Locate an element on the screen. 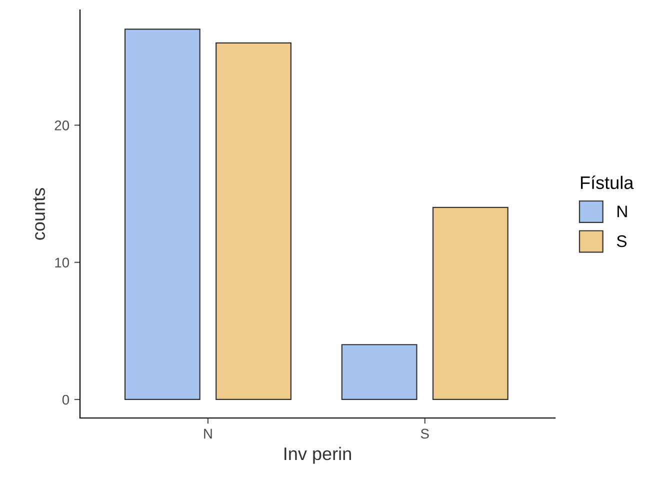  y-tick-label: 20 is located at coordinates (62, 125).